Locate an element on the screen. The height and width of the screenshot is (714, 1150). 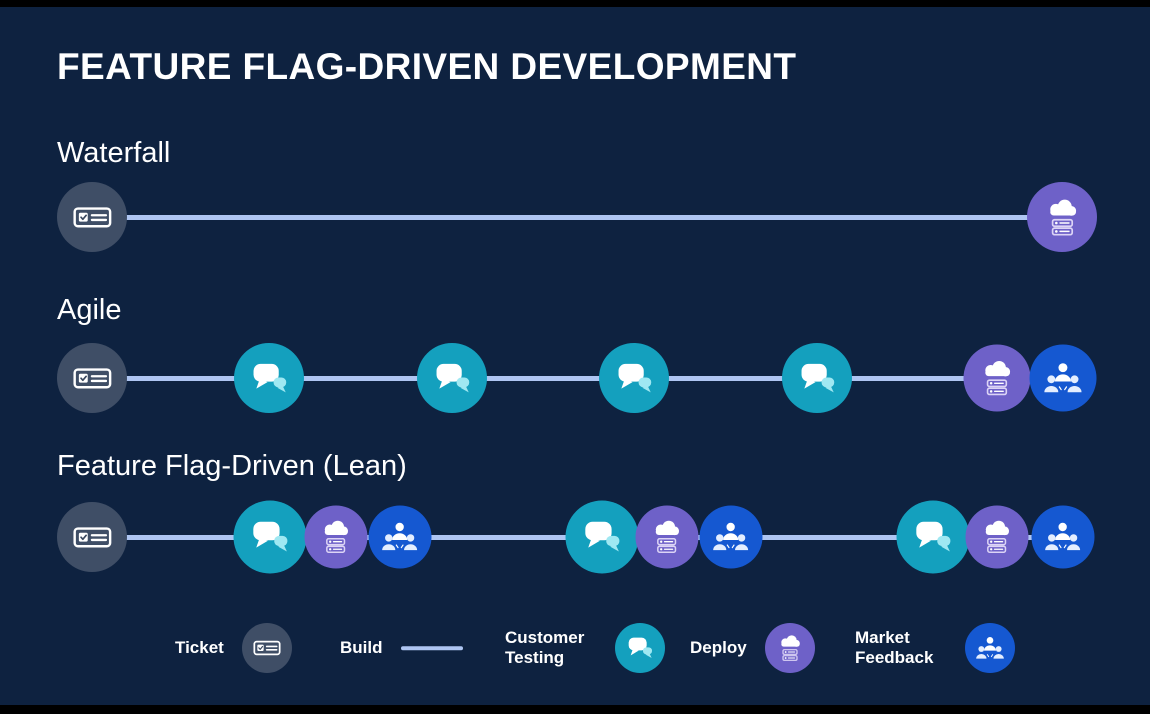
row-label-lean: Feature Flag-Driven (Lean) is located at coordinates (232, 466).